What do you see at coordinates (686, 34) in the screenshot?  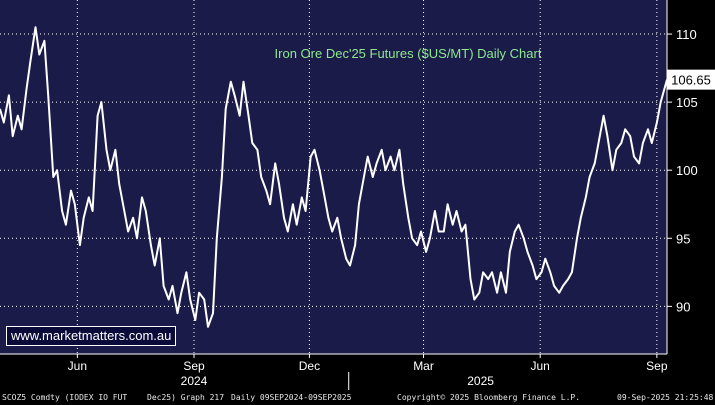 I see `y-tick-label-110: 110` at bounding box center [686, 34].